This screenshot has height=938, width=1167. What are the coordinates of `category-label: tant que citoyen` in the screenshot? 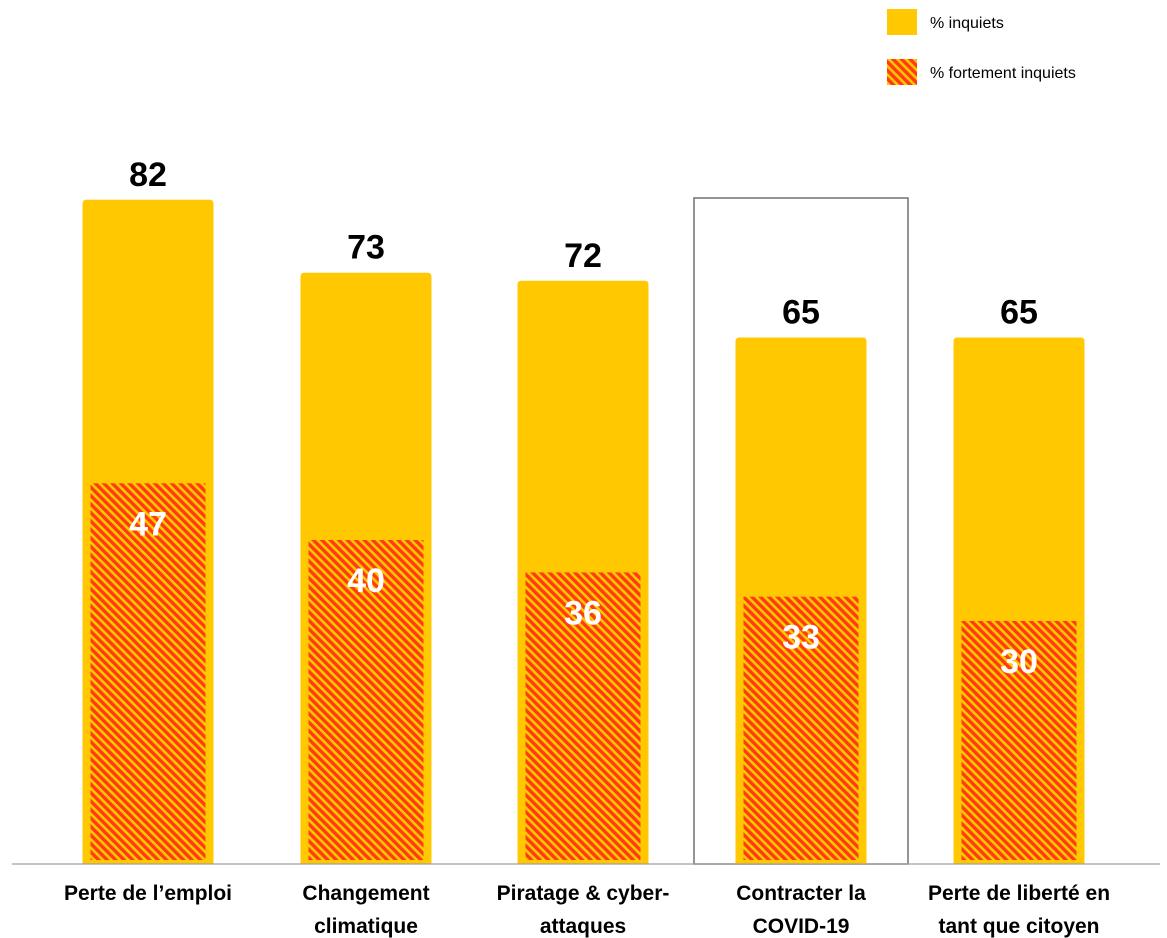 It's located at (1018, 926).